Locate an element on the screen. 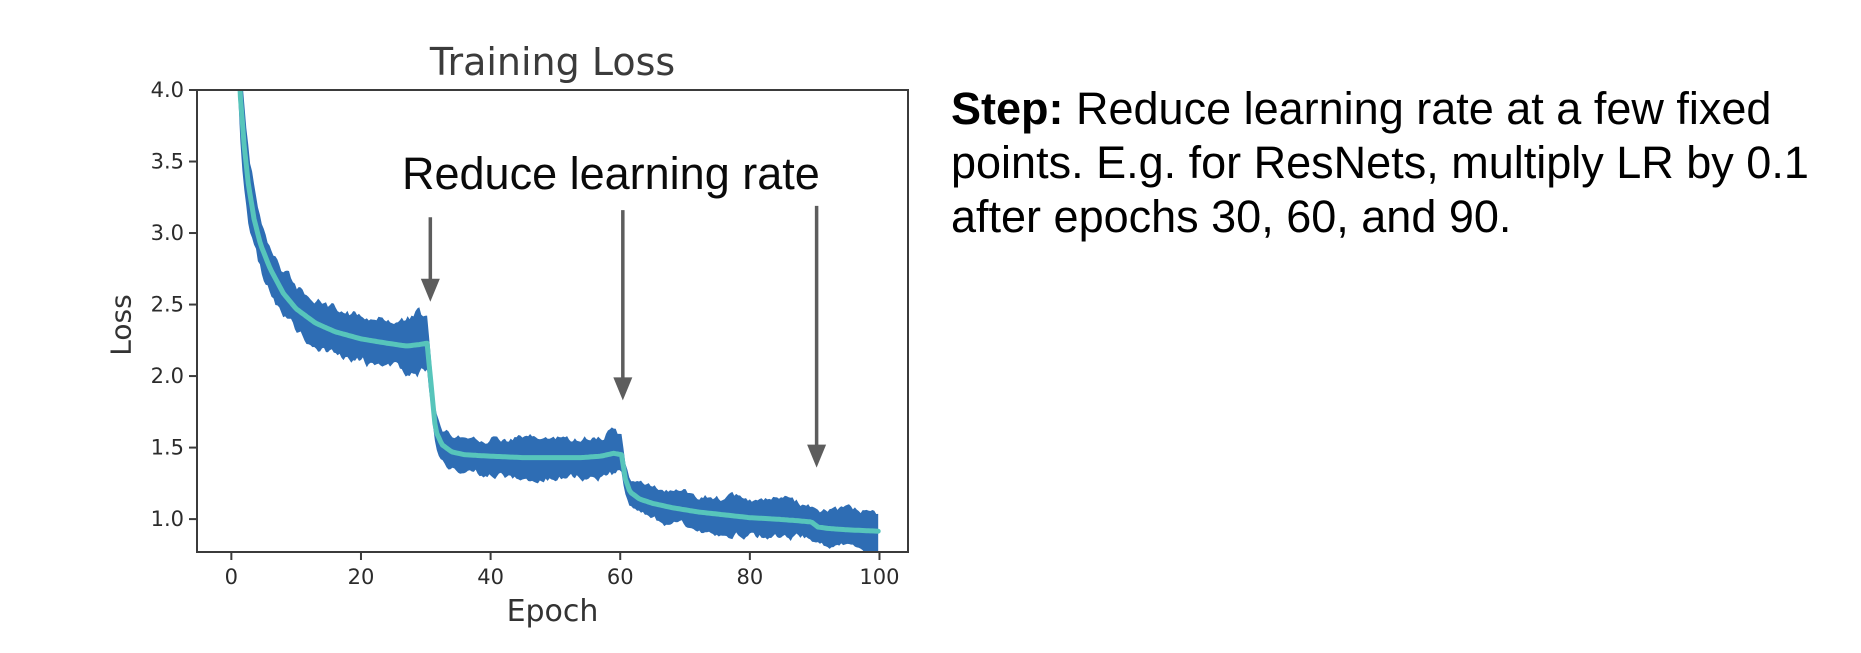  reduce-lr-annotation: Reduce learning rate is located at coordinates (611, 173).